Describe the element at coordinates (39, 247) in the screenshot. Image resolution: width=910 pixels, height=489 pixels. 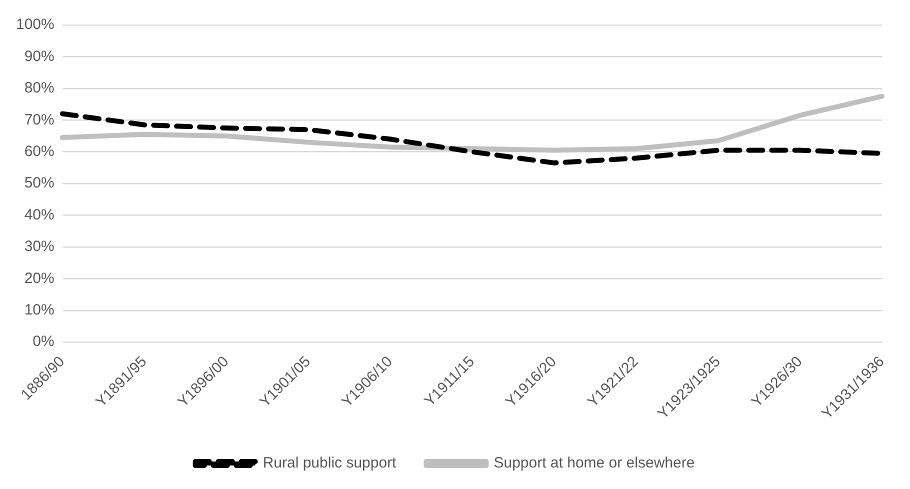
I see `y-tick-label: 30%` at that location.